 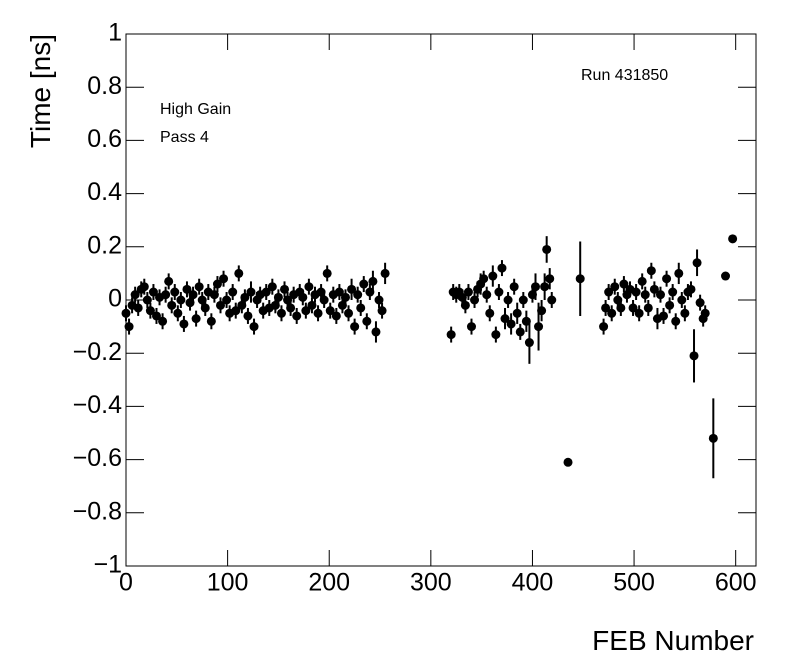 I want to click on x-tick-label: 500, so click(x=634, y=583).